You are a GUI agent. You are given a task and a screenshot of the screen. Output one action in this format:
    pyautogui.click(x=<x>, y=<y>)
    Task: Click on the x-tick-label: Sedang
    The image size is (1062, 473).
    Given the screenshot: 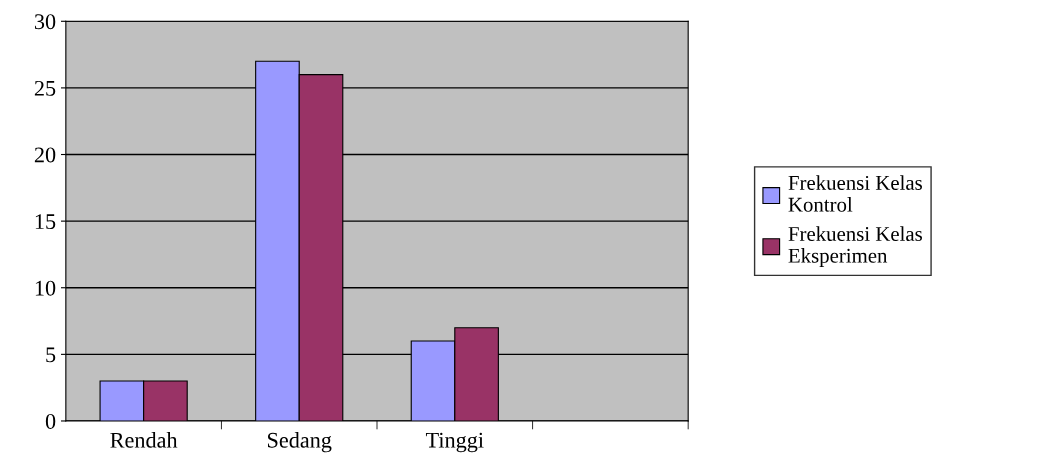 What is the action you would take?
    pyautogui.click(x=299, y=442)
    